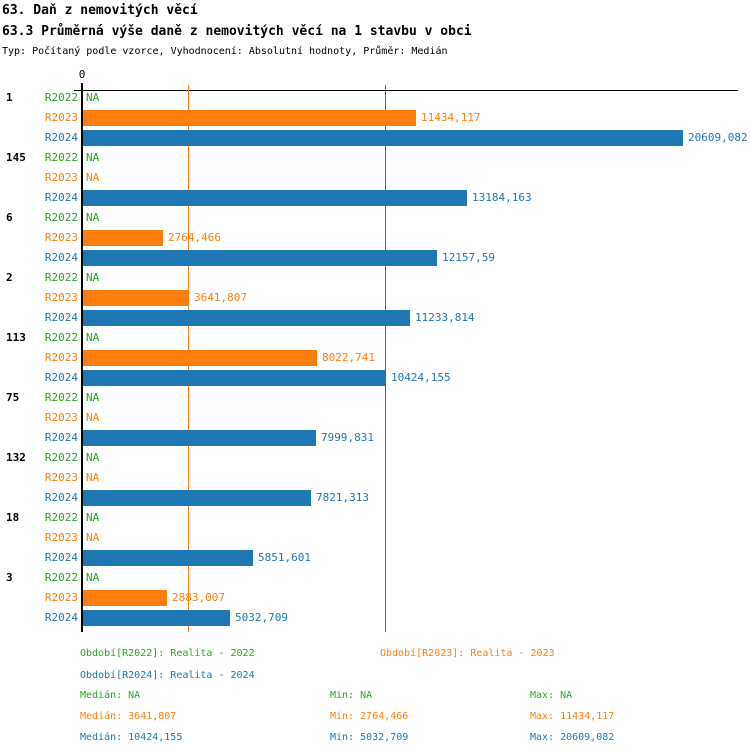  I want to click on legend-item-r2023: Období[R2023]: Realita - 2023, so click(467, 653).